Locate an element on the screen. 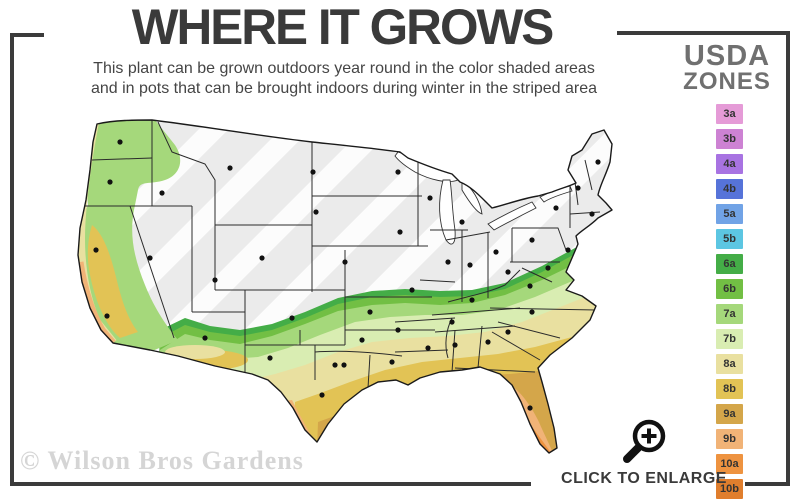  zone-swatch-10a: 10a is located at coordinates (729, 464).